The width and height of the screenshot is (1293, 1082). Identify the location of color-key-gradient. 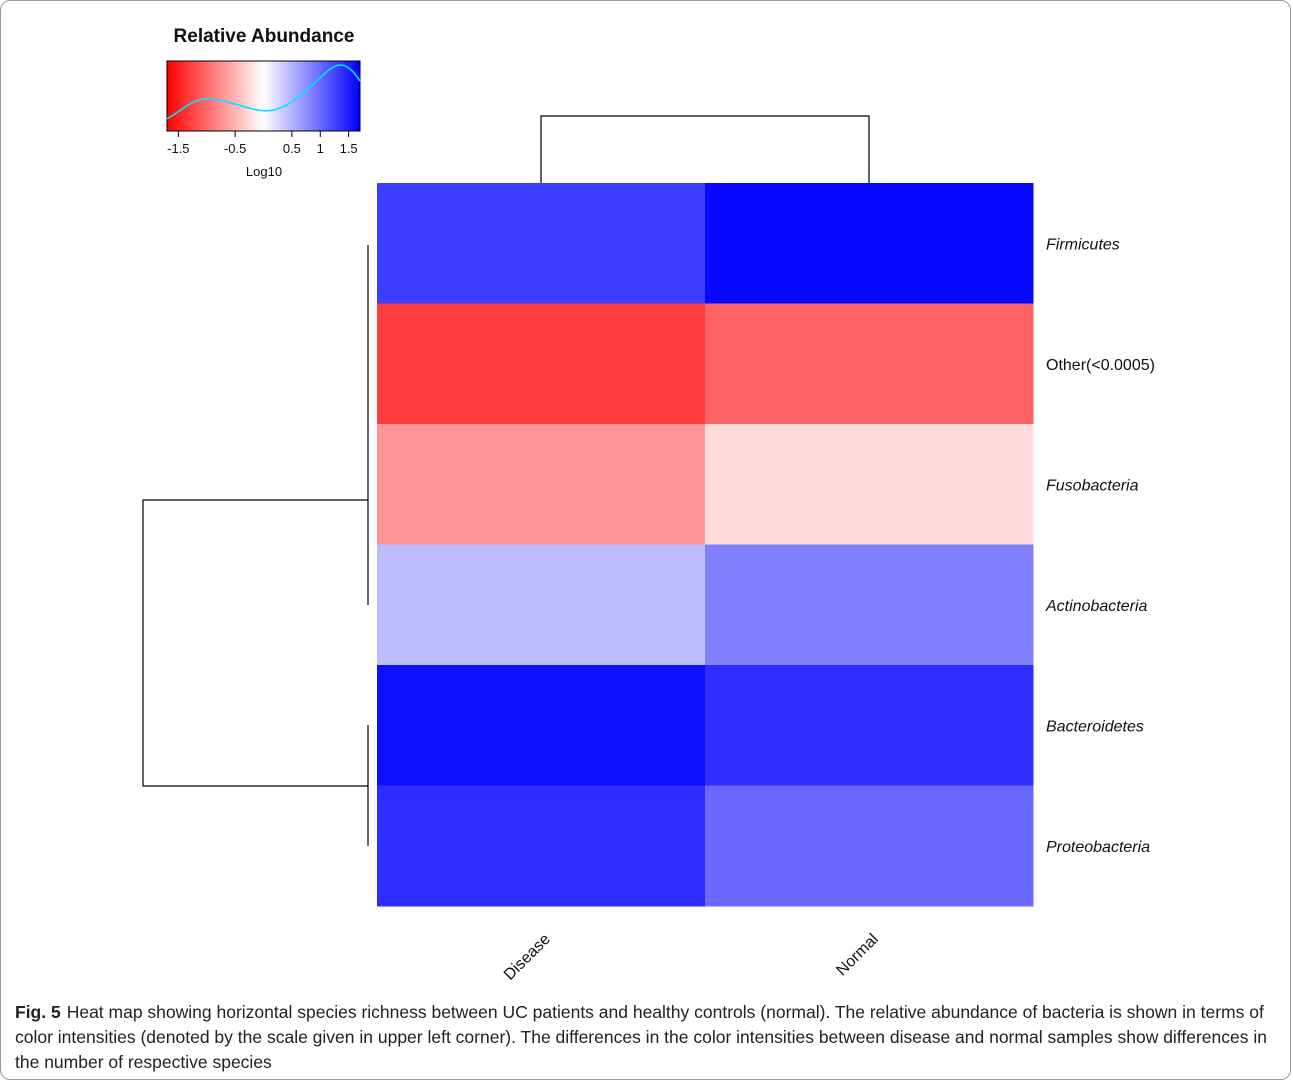
(263, 96).